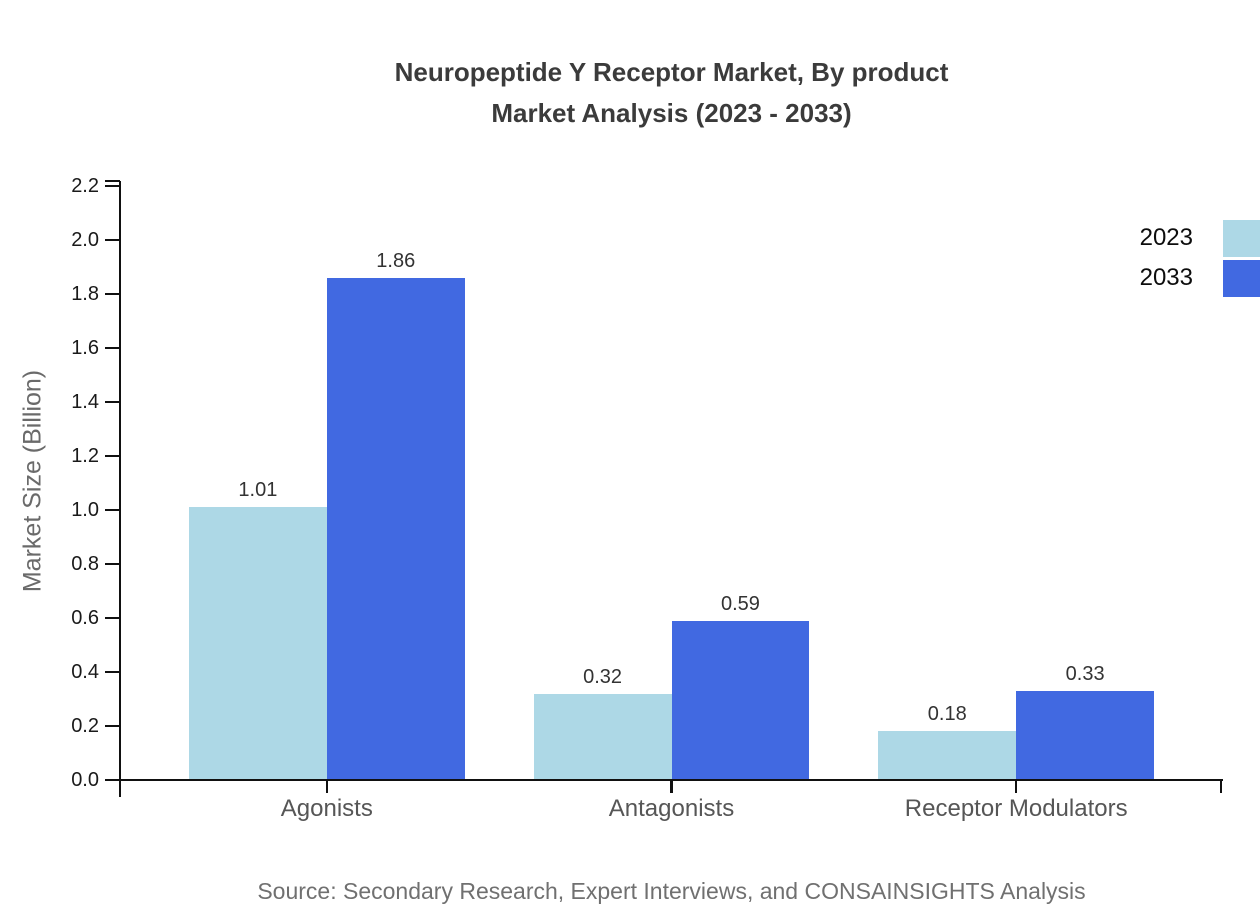 The image size is (1260, 920). Describe the element at coordinates (602, 736) in the screenshot. I see `bar-2023-antagonists` at that location.